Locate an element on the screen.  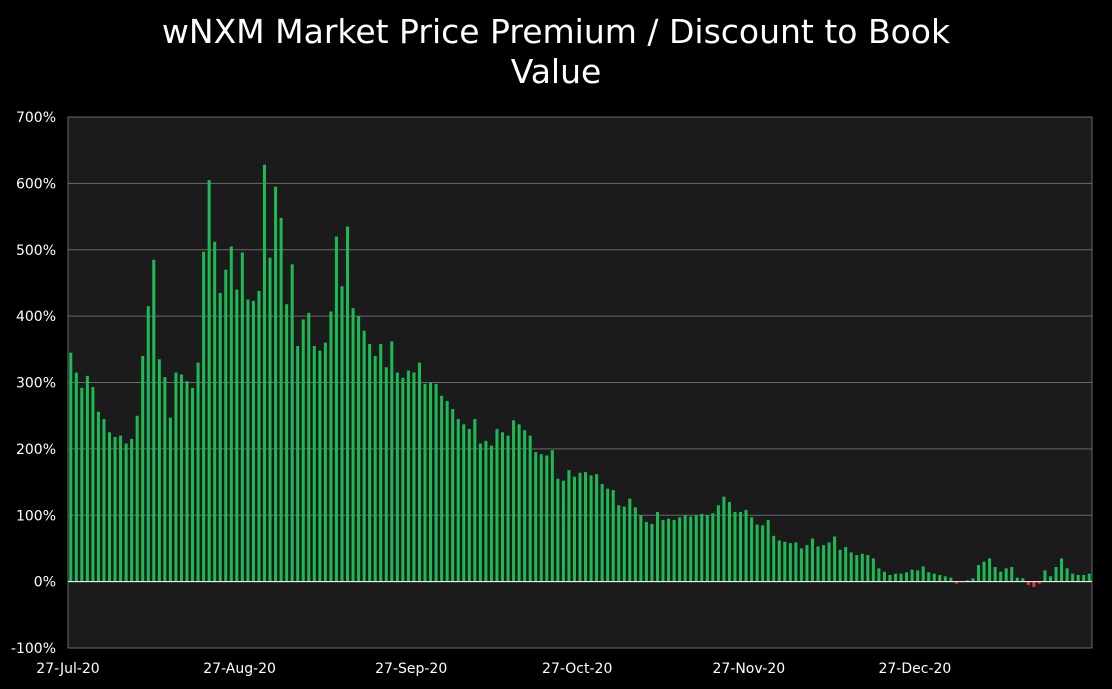
x-tick-label: 27-Oct-20 is located at coordinates (577, 669).